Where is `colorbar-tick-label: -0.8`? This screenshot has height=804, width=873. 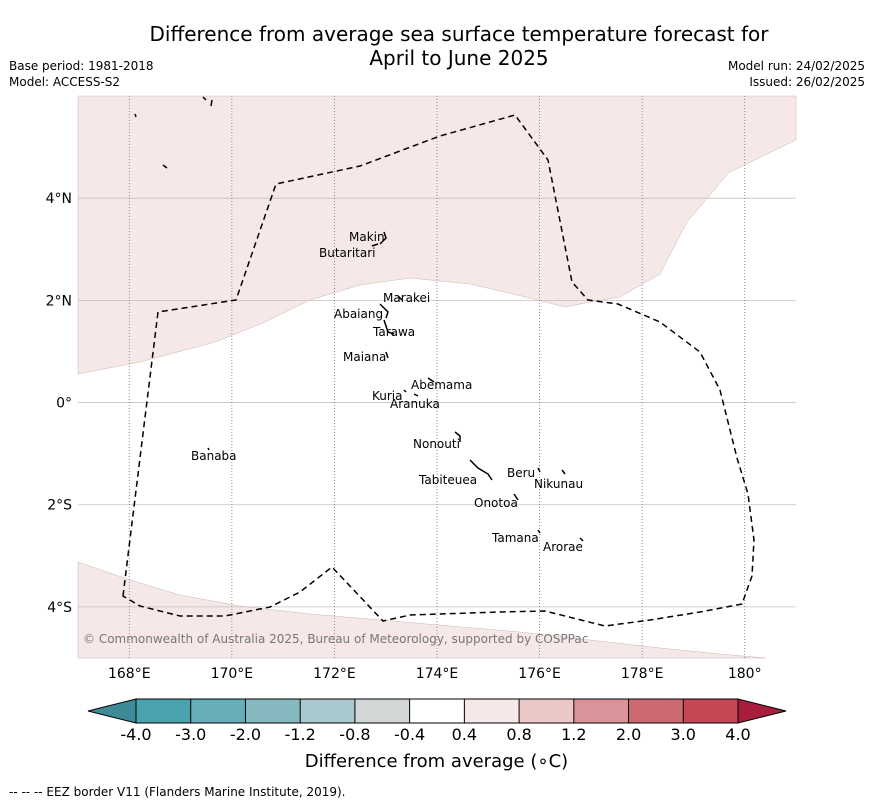 colorbar-tick-label: -0.8 is located at coordinates (354, 734).